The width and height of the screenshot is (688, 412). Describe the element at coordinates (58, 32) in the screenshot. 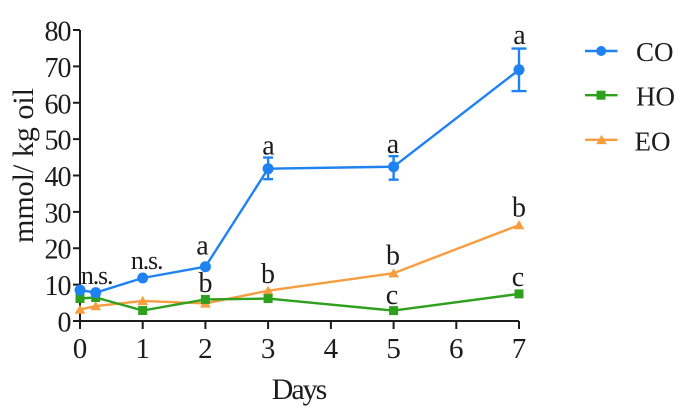

I see `svg-text: 80` at that location.